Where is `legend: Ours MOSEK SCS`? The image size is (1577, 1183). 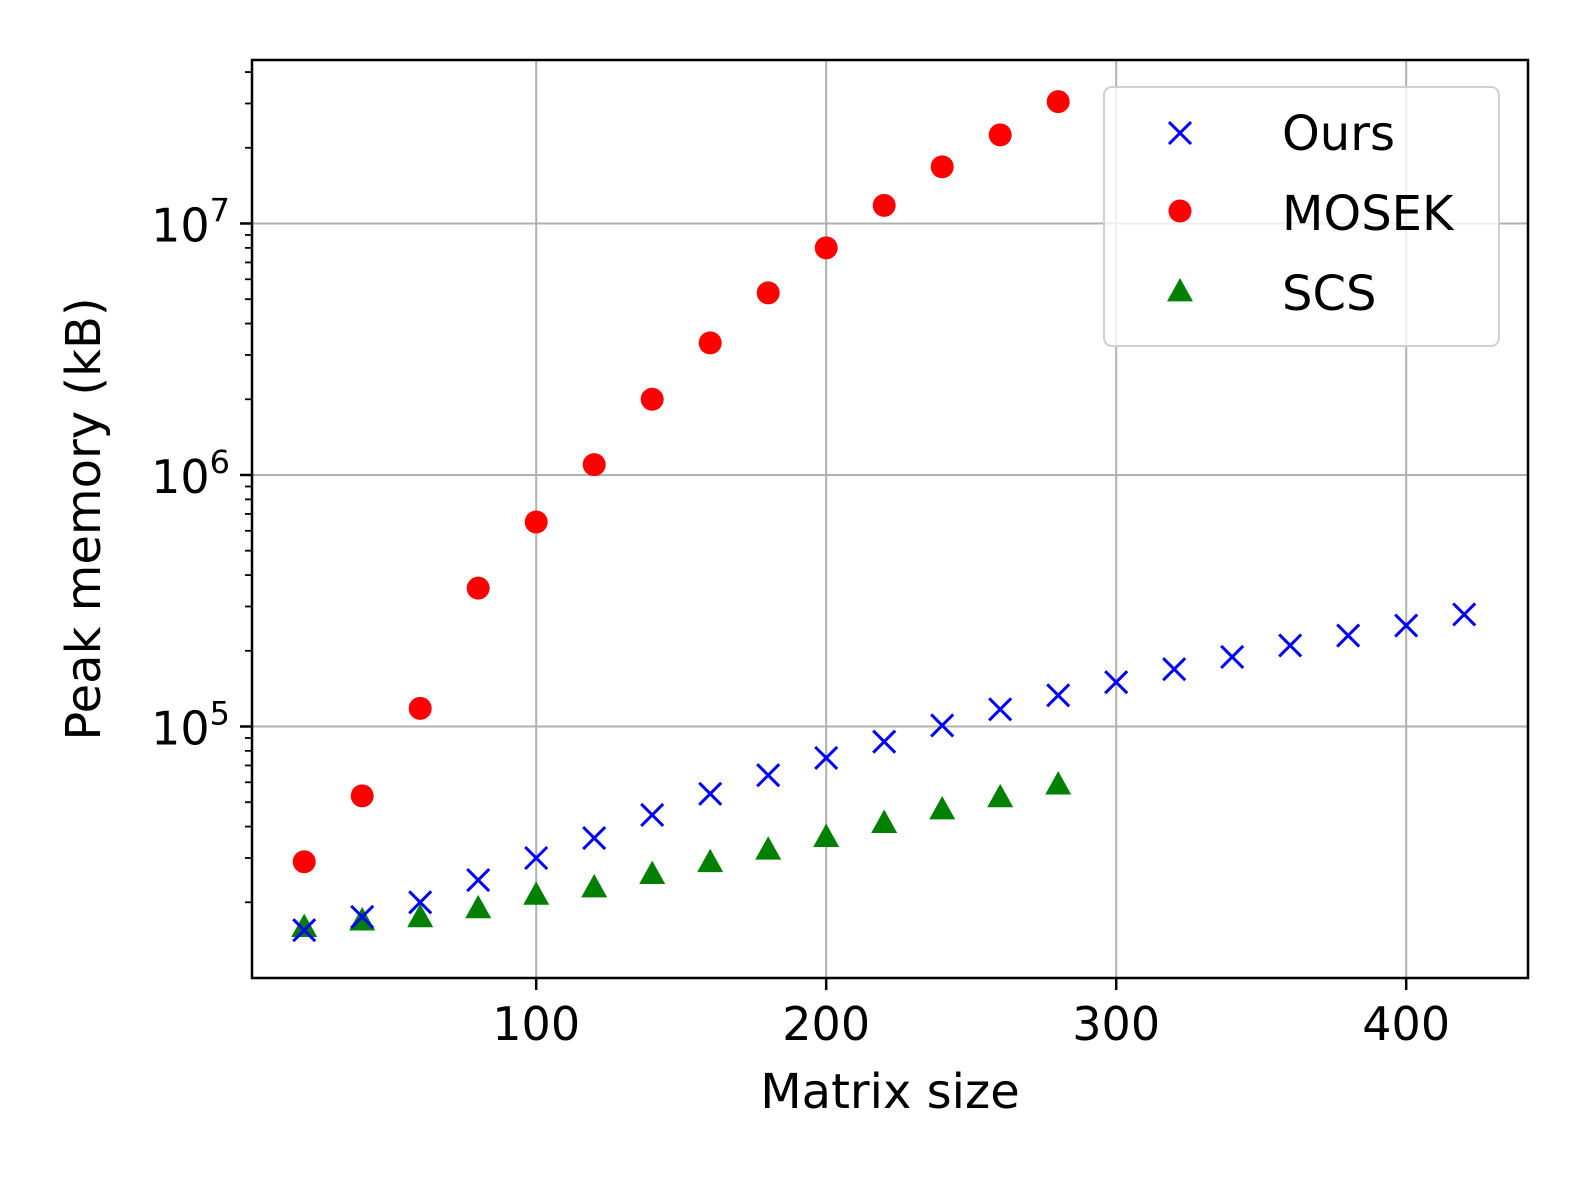
legend: Ours MOSEK SCS is located at coordinates (1301, 216).